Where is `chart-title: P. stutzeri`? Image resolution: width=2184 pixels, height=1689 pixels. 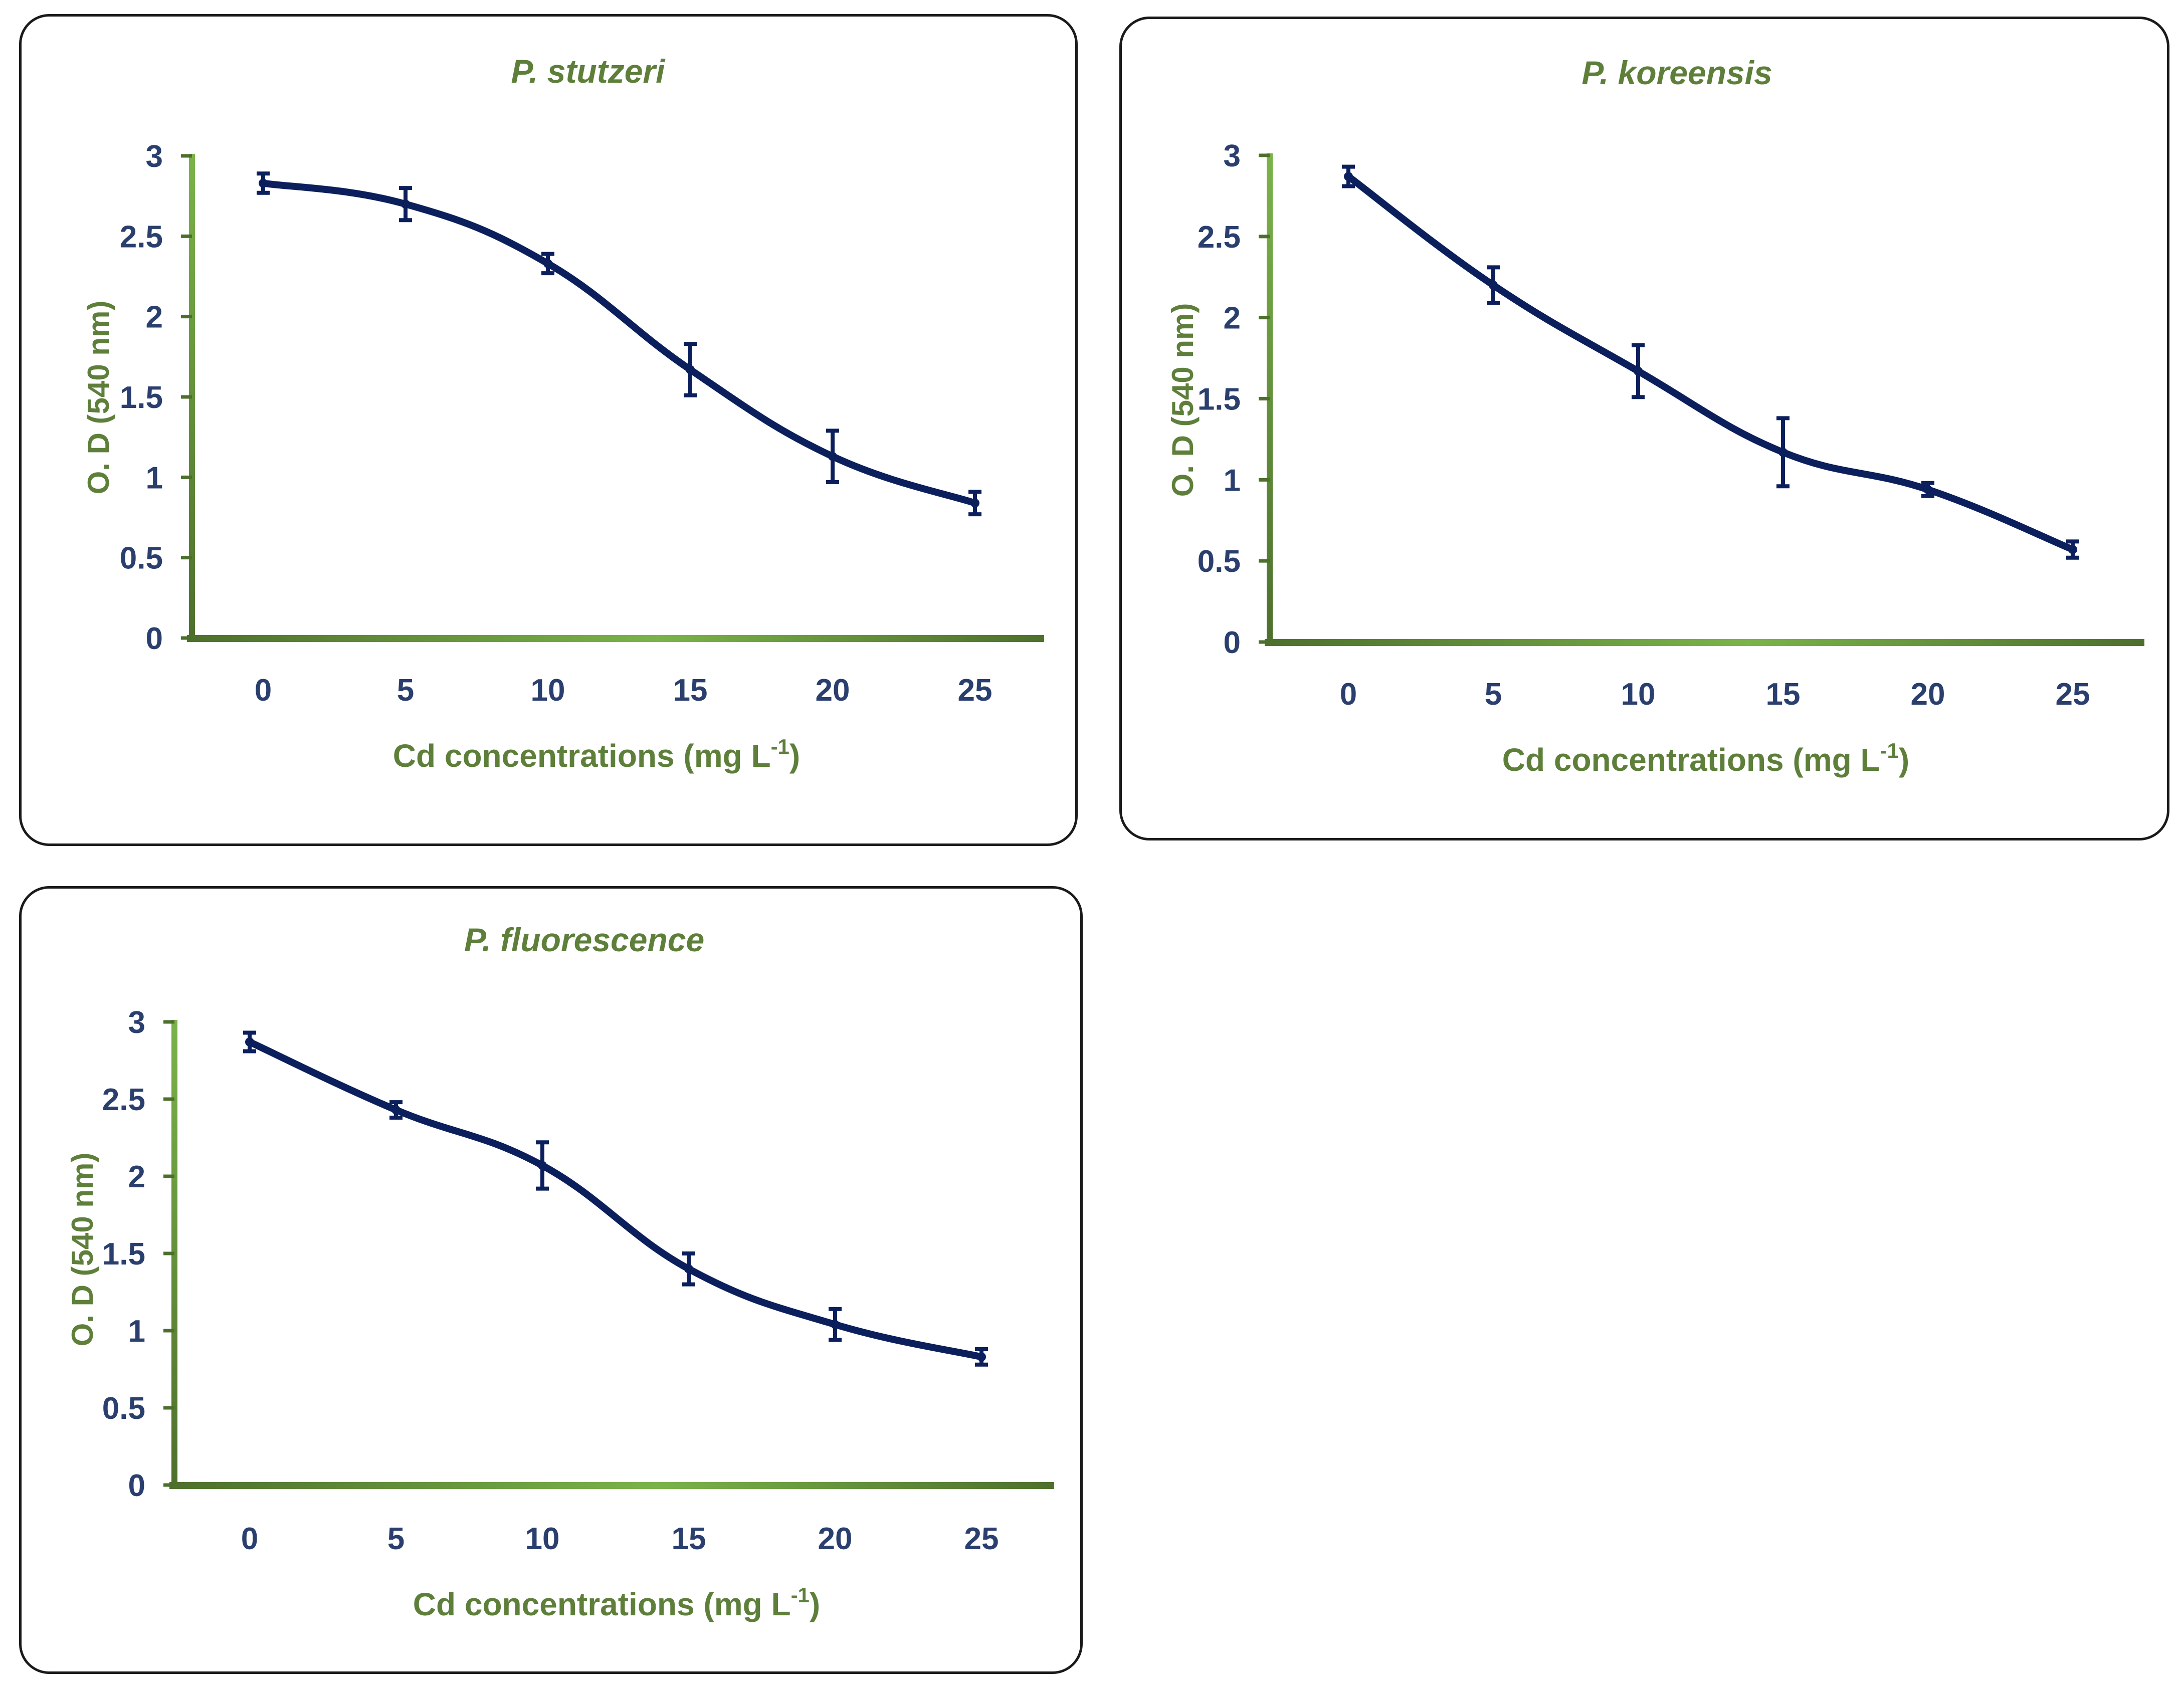
chart-title: P. stutzeri is located at coordinates (588, 71).